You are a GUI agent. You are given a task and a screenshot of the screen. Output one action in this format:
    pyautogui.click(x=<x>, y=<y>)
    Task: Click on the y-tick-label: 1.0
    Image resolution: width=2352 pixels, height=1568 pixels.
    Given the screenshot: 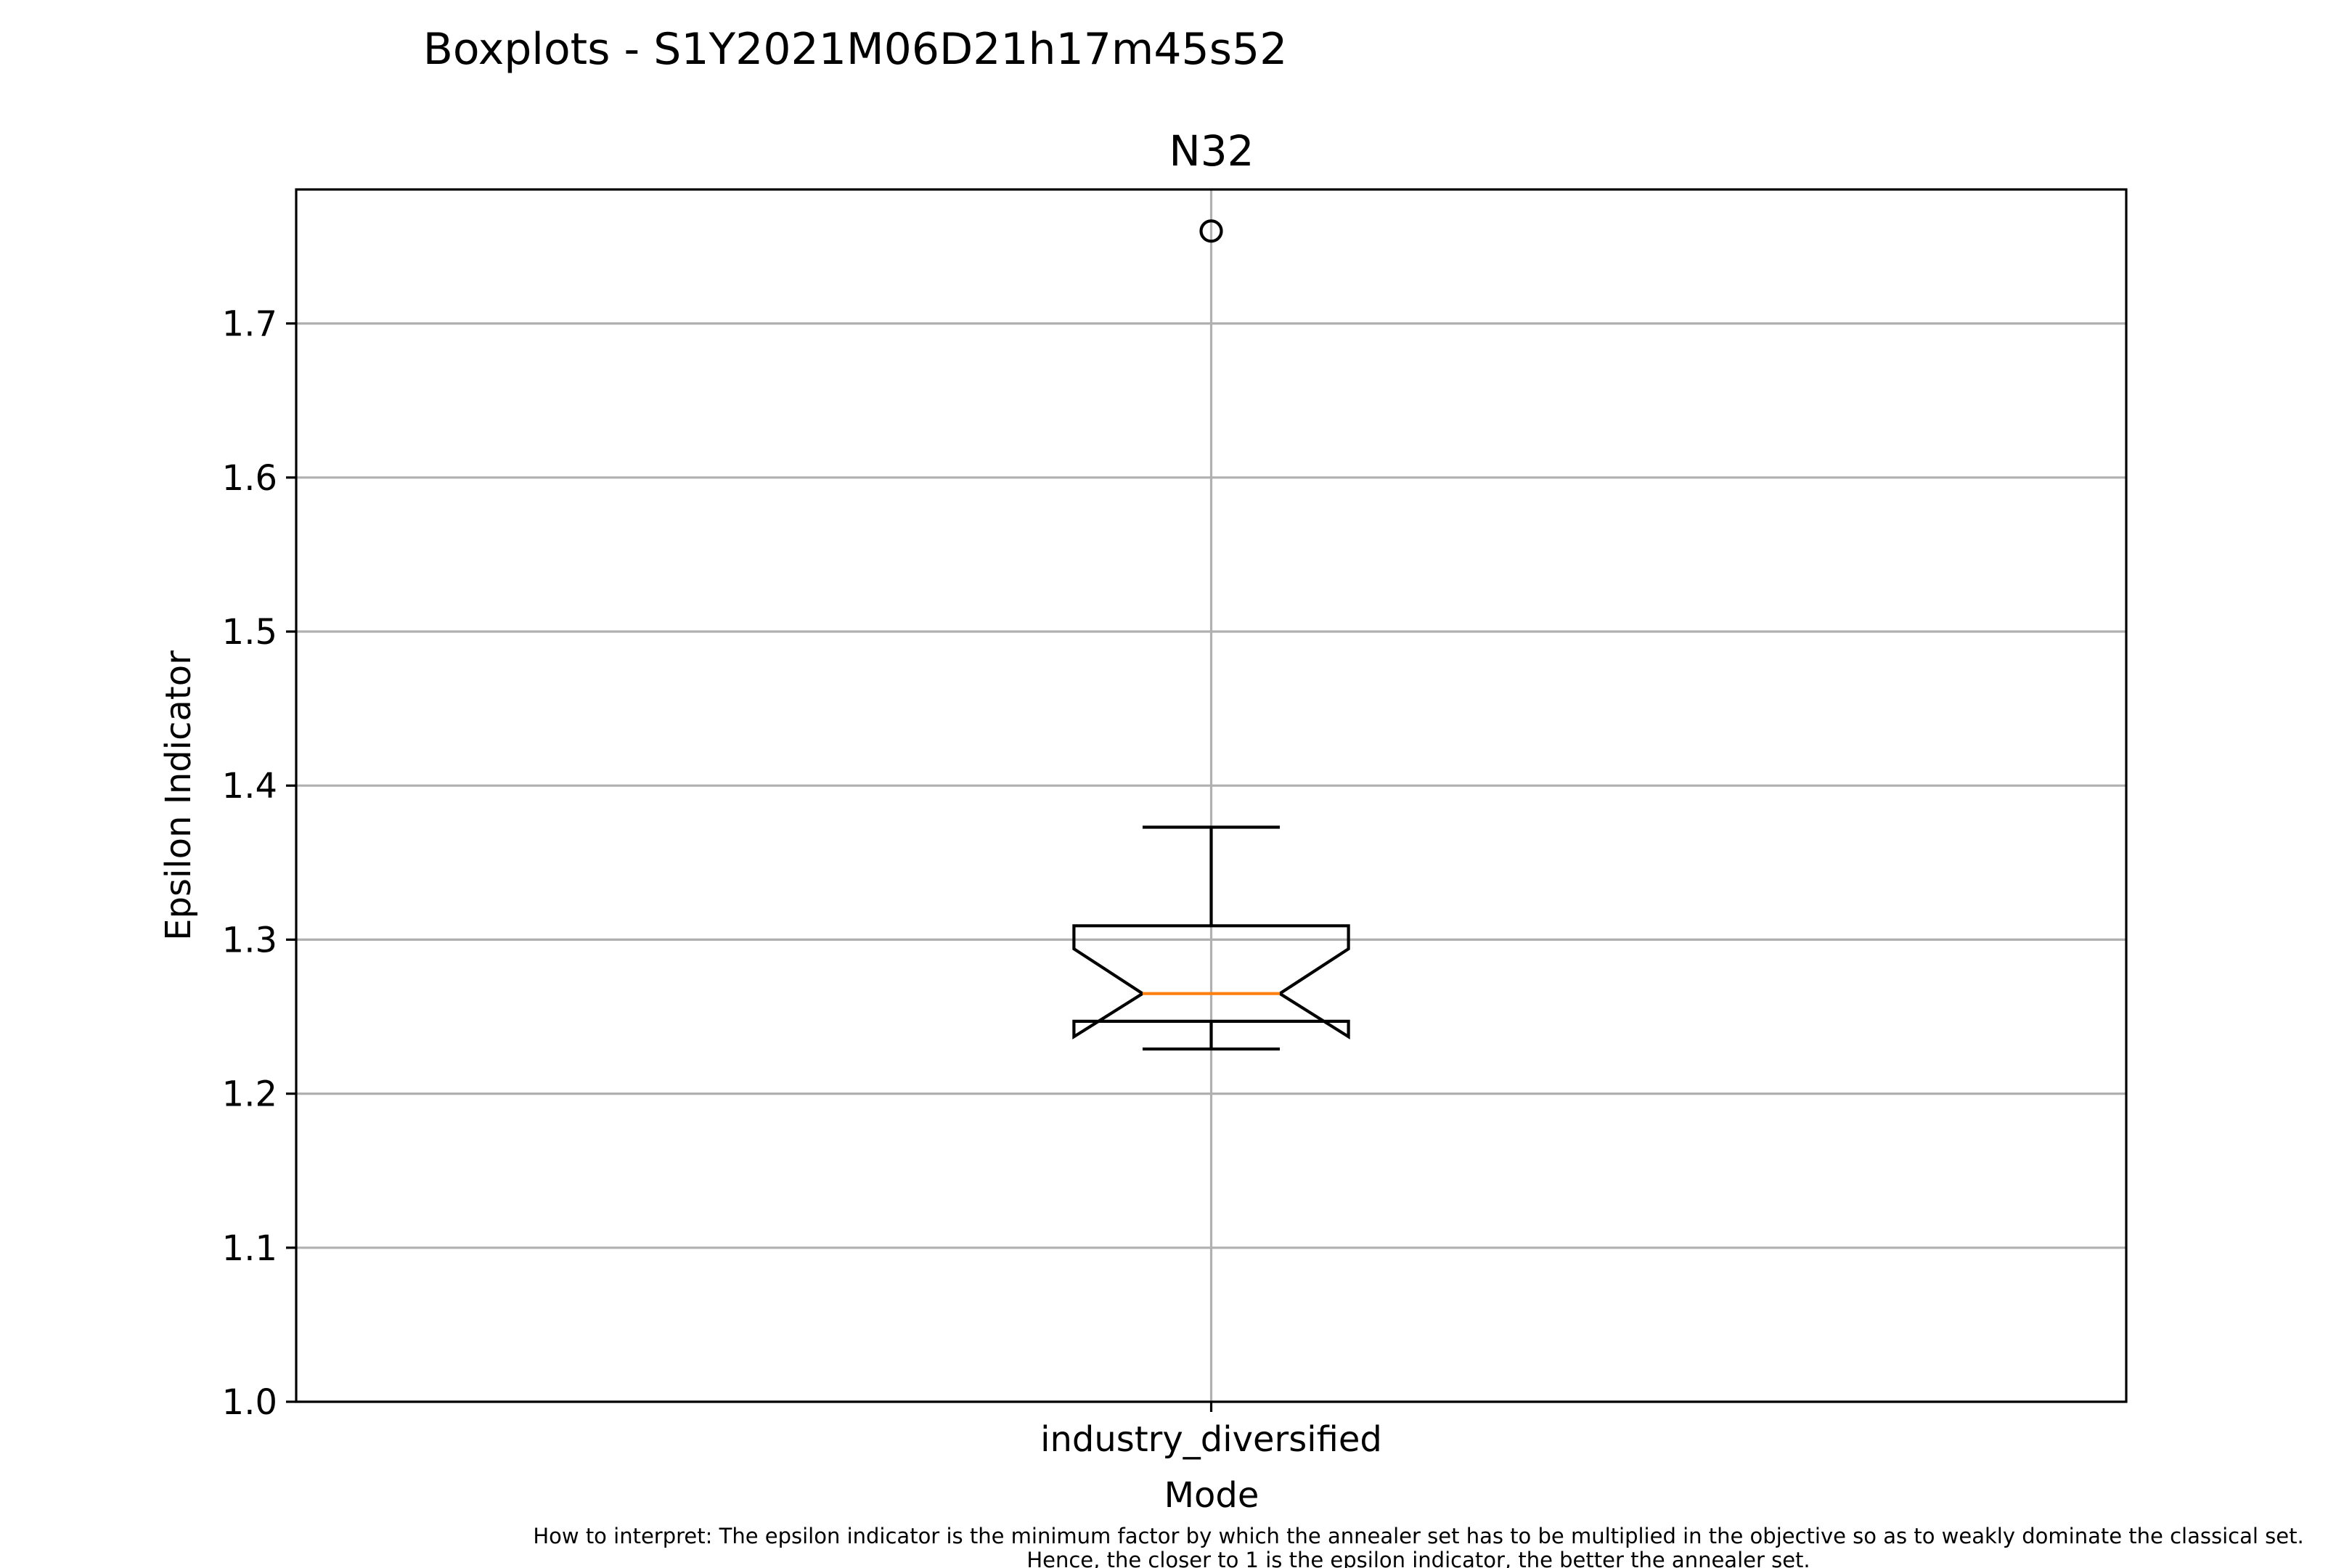 What is the action you would take?
    pyautogui.click(x=250, y=1403)
    